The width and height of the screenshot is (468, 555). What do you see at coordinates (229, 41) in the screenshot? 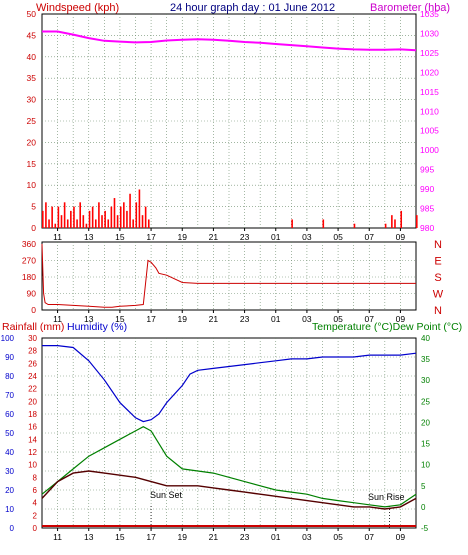
I see `barometer-line` at bounding box center [229, 41].